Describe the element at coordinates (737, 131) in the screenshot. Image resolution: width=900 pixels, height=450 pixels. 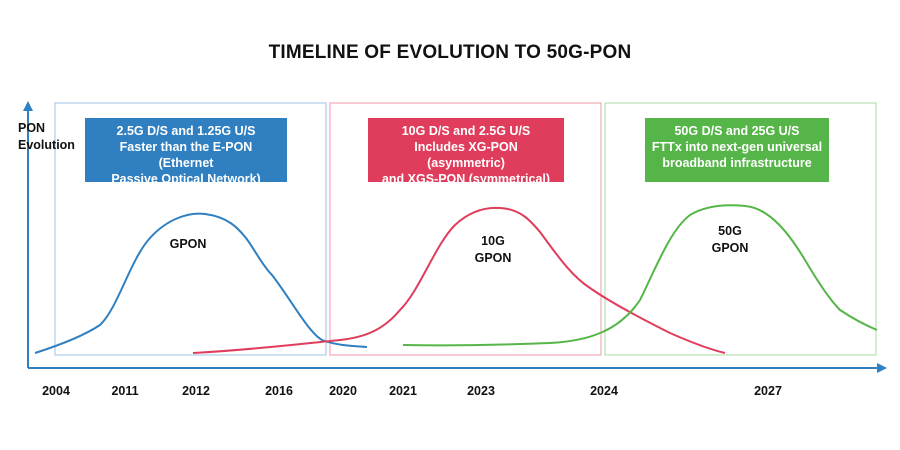
I see `callout-line: 50G D/S and 25G U/S` at that location.